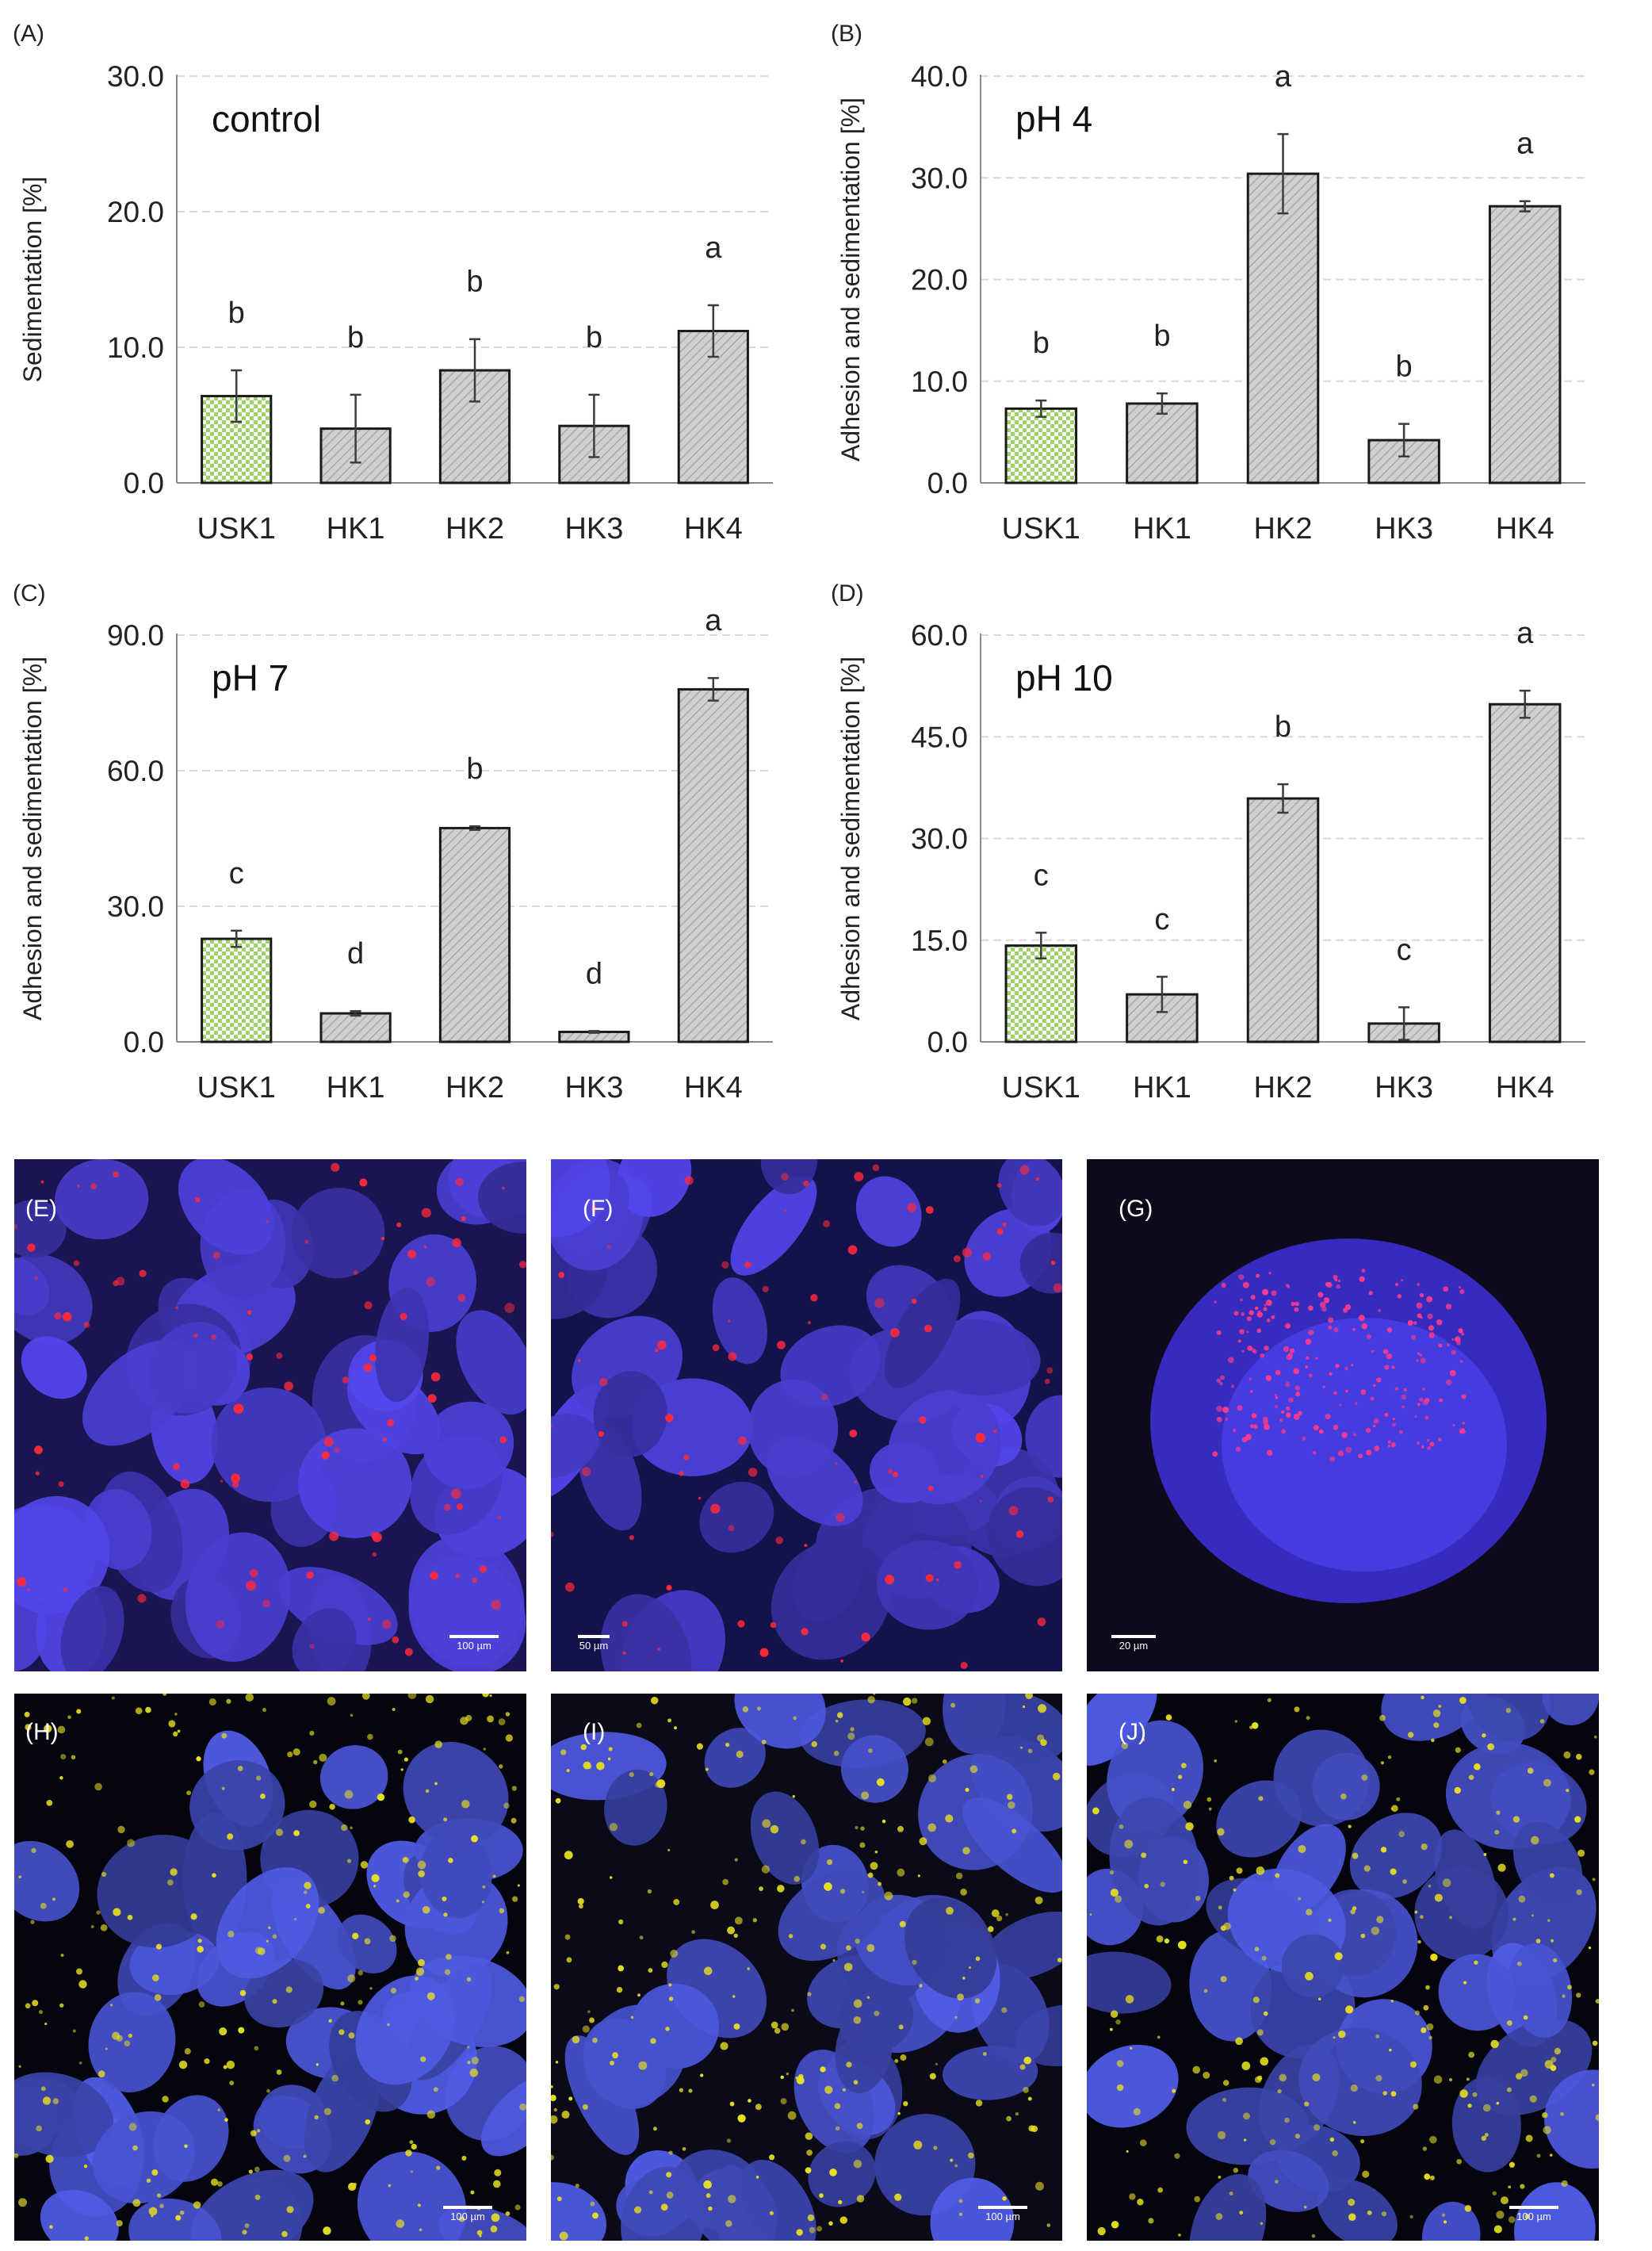  What do you see at coordinates (1041, 993) in the screenshot?
I see `bar-usk1` at bounding box center [1041, 993].